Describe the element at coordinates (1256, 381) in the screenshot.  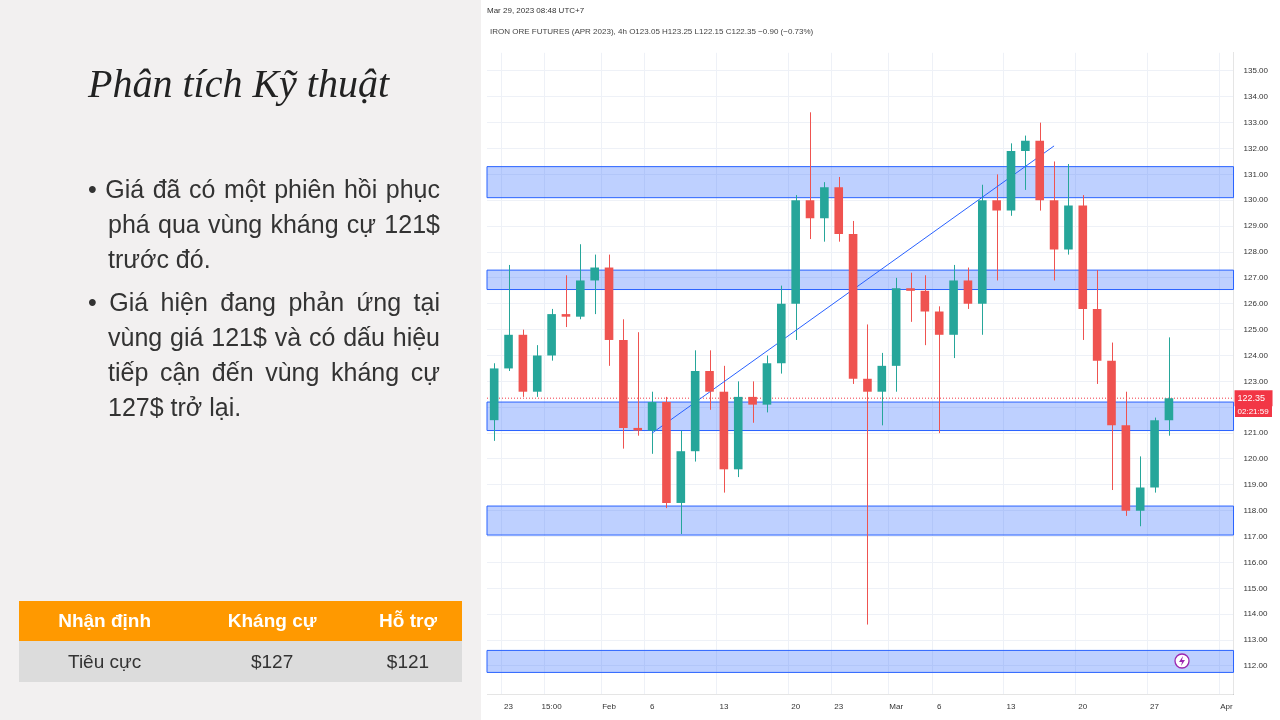
I see `y-tick-label: 123.00` at that location.